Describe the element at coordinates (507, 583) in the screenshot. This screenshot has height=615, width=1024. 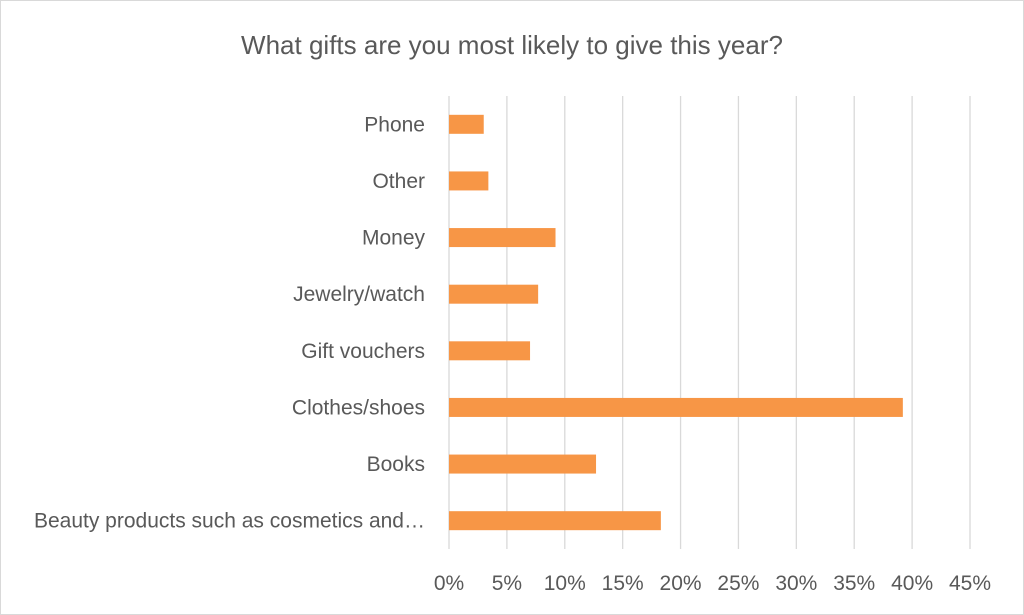
I see `x-tick-label: 5%` at that location.